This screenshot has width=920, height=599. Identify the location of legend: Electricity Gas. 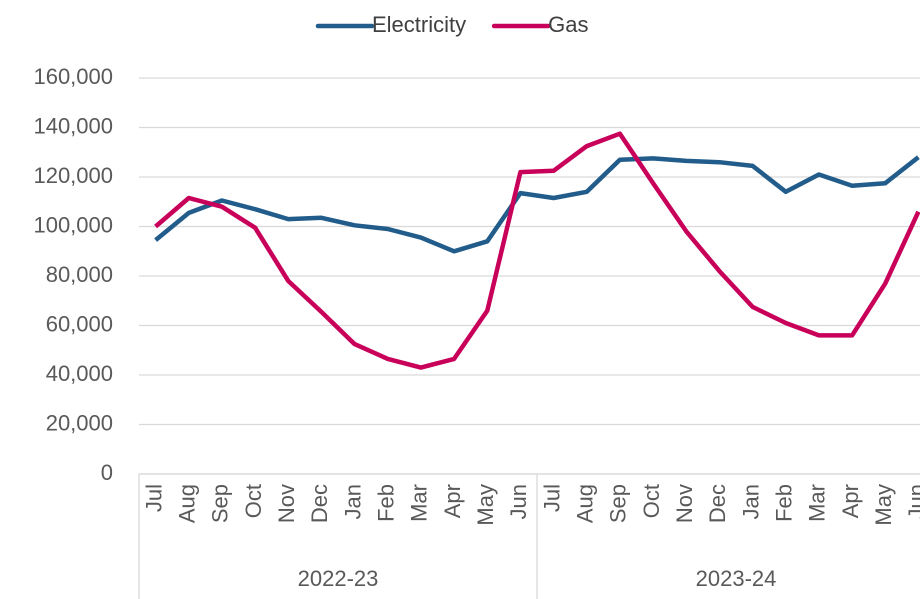
(451, 24).